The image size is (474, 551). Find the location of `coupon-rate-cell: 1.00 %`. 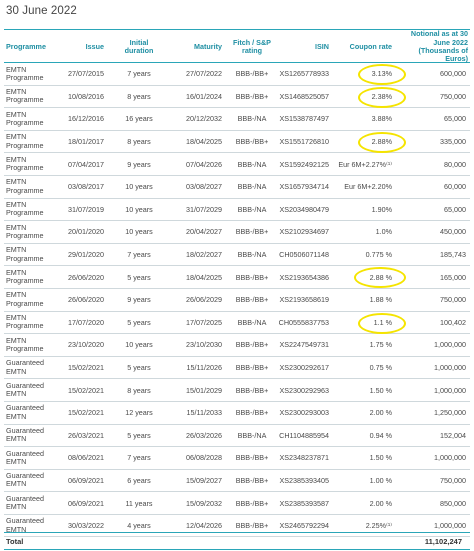

coupon-rate-cell: 1.00 % is located at coordinates (380, 480).